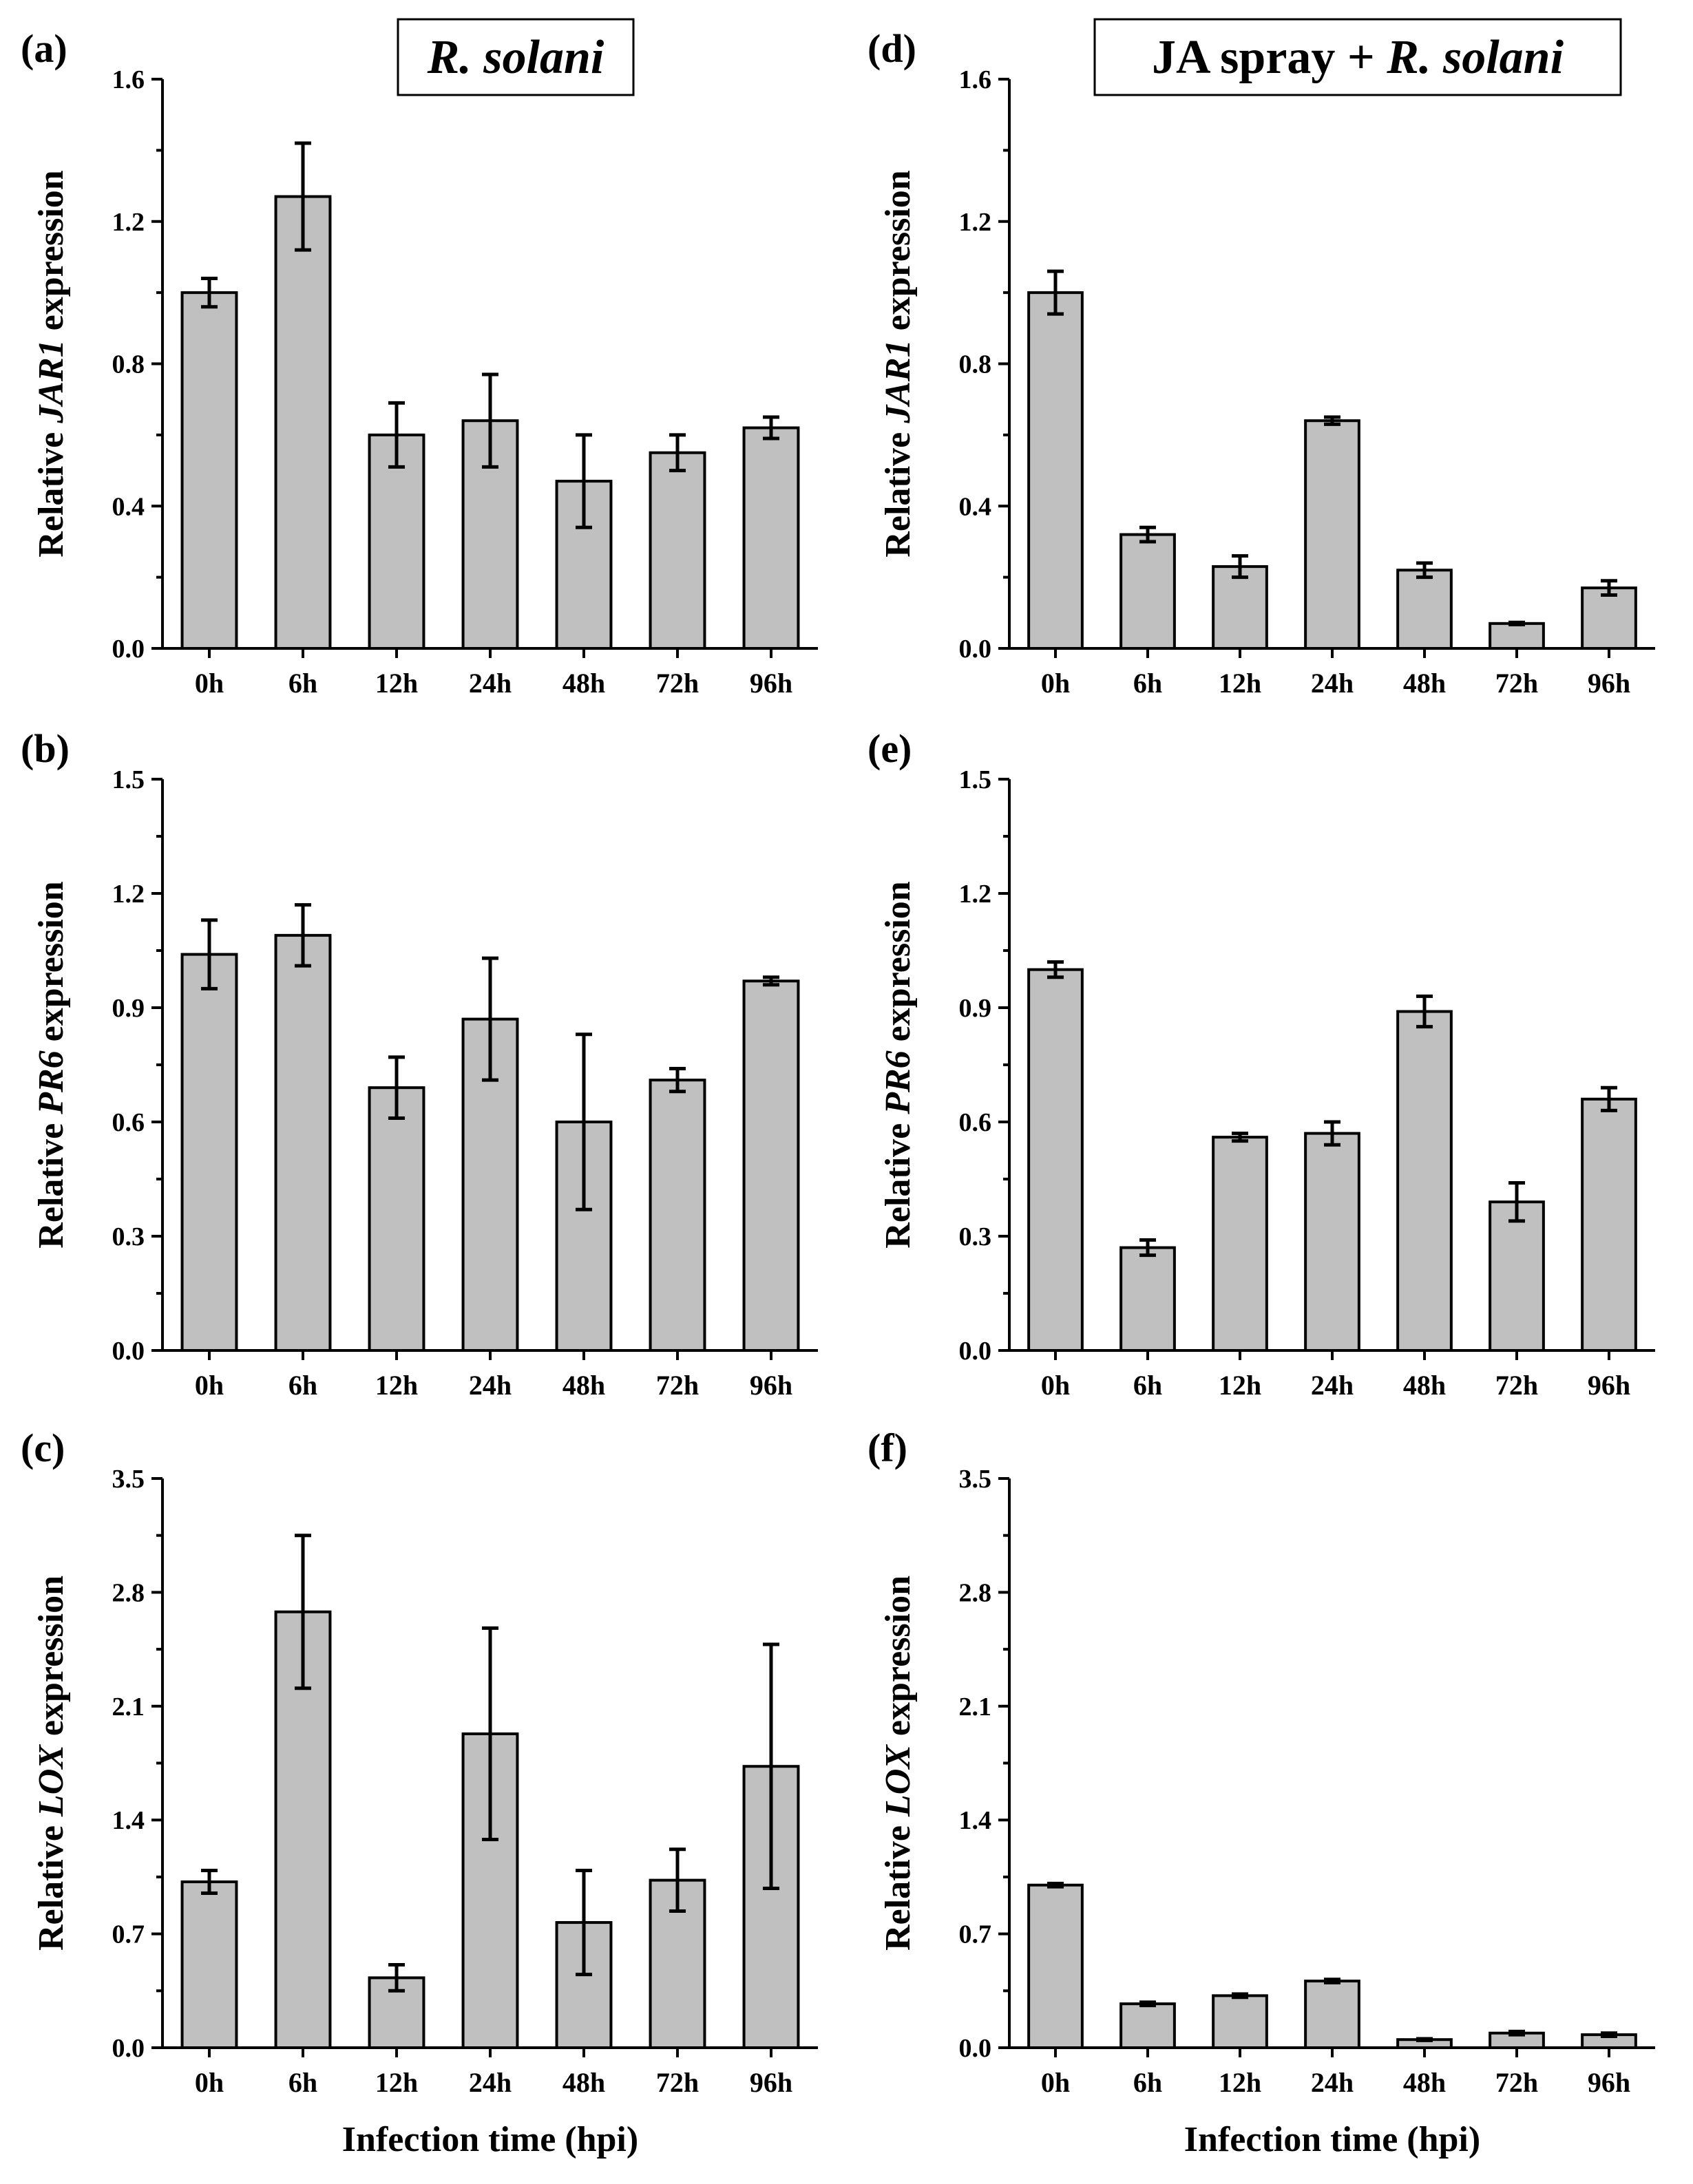  What do you see at coordinates (128, 1479) in the screenshot?
I see `y-tick-label: 3.5` at bounding box center [128, 1479].